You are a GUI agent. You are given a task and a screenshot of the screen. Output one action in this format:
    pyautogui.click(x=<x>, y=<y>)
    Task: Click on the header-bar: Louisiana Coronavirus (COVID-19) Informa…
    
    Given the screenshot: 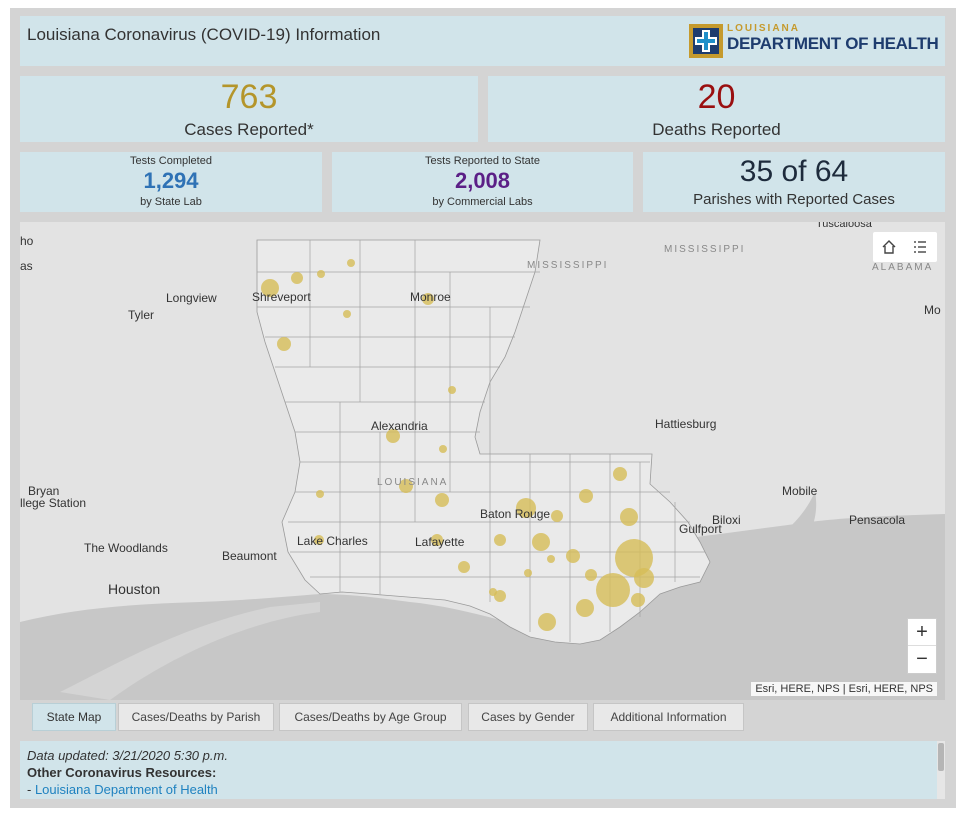 What is the action you would take?
    pyautogui.click(x=482, y=41)
    